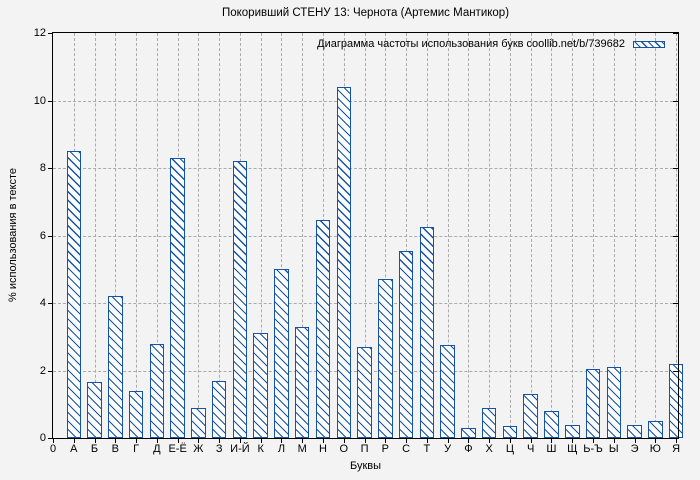  What do you see at coordinates (551, 449) in the screenshot?
I see `x-tick-label: Ш` at bounding box center [551, 449].